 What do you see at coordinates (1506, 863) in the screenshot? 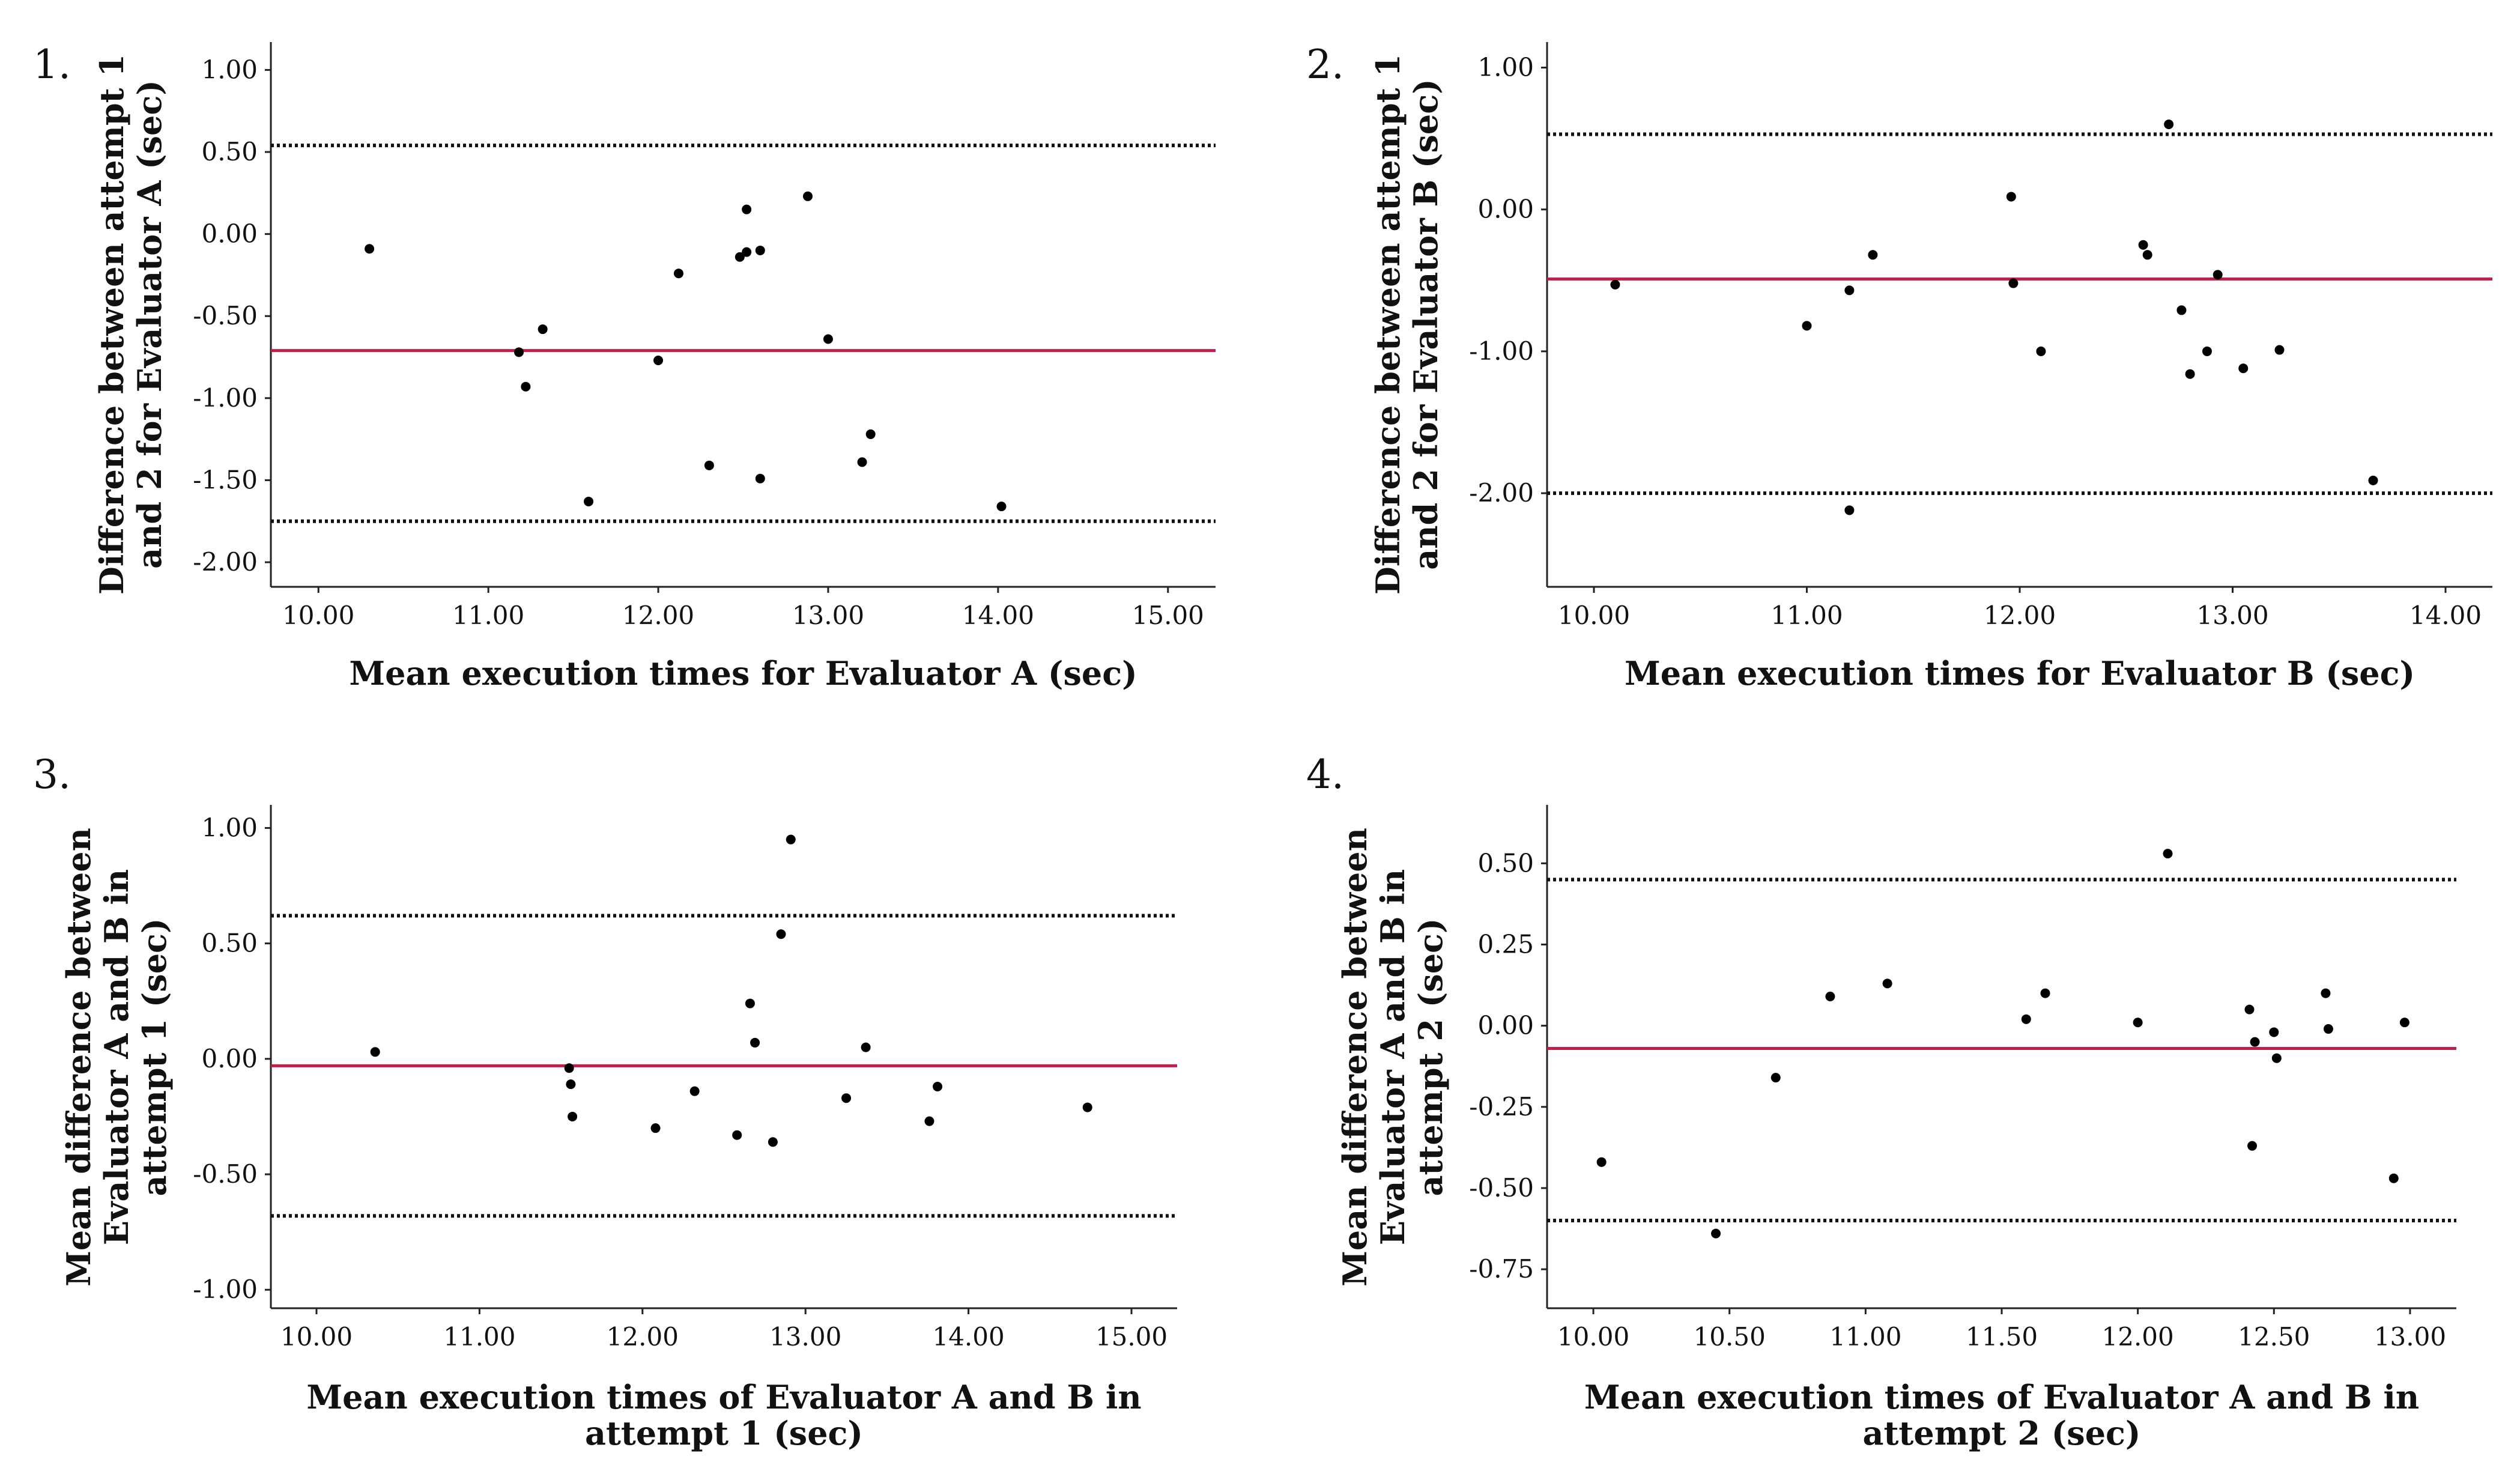
I see `y-tick-label: 0.50` at bounding box center [1506, 863].